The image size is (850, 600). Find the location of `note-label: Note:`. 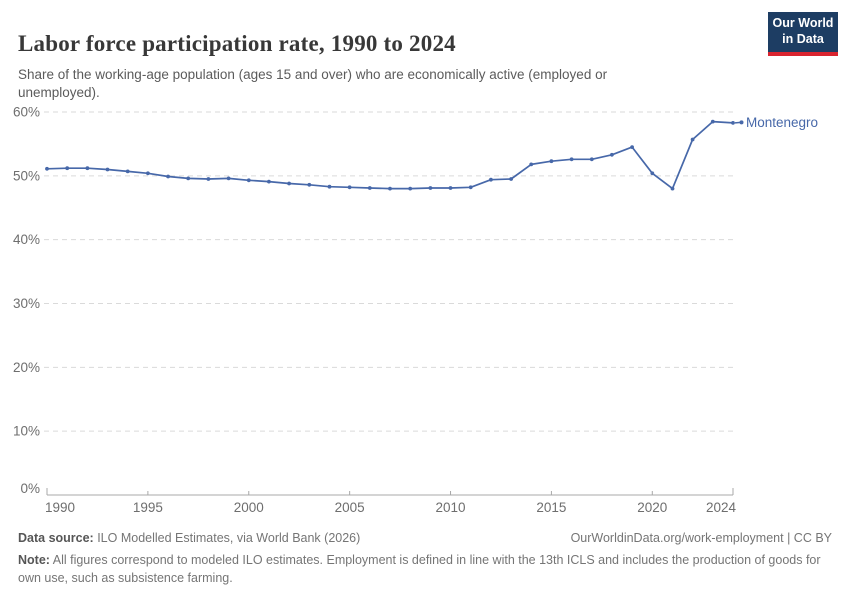

note-label: Note: is located at coordinates (34, 560).